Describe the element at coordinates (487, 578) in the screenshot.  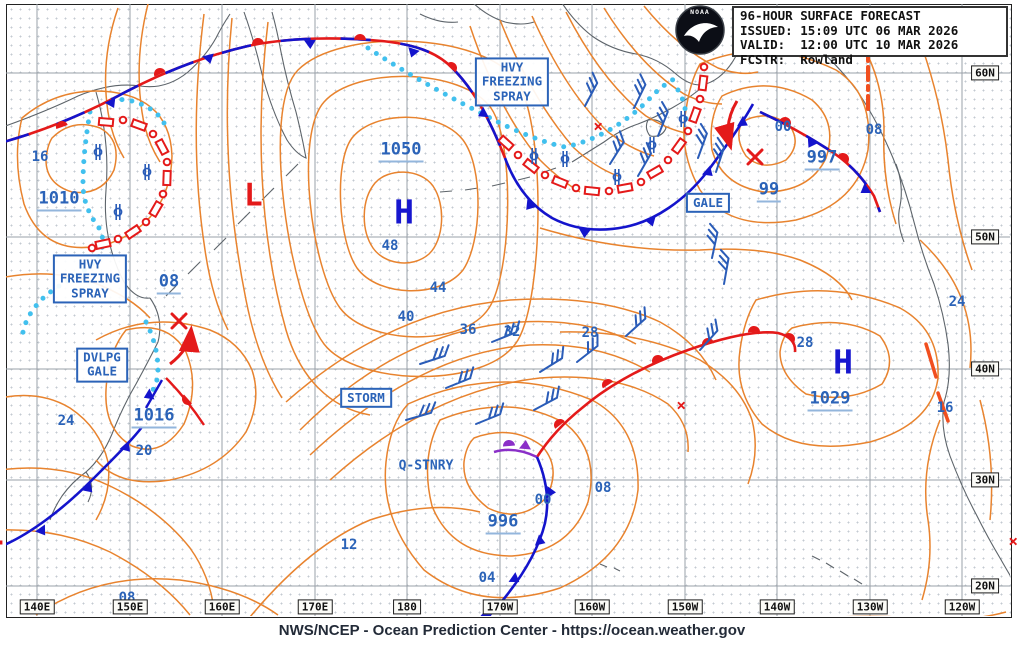
I see `isobar-label: 04` at that location.